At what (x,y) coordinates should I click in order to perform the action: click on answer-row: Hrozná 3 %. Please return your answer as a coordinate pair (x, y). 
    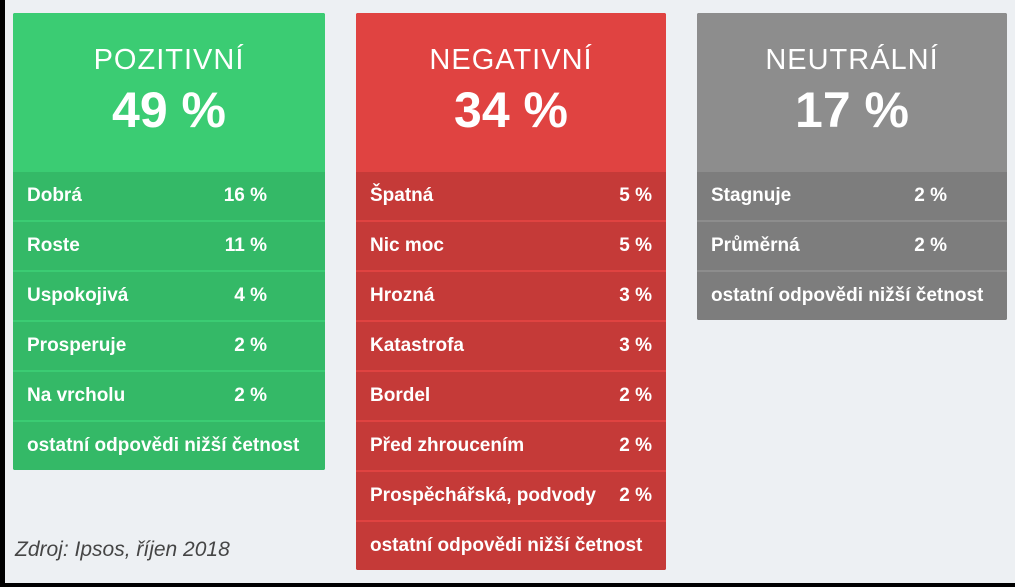
    Looking at the image, I should click on (511, 295).